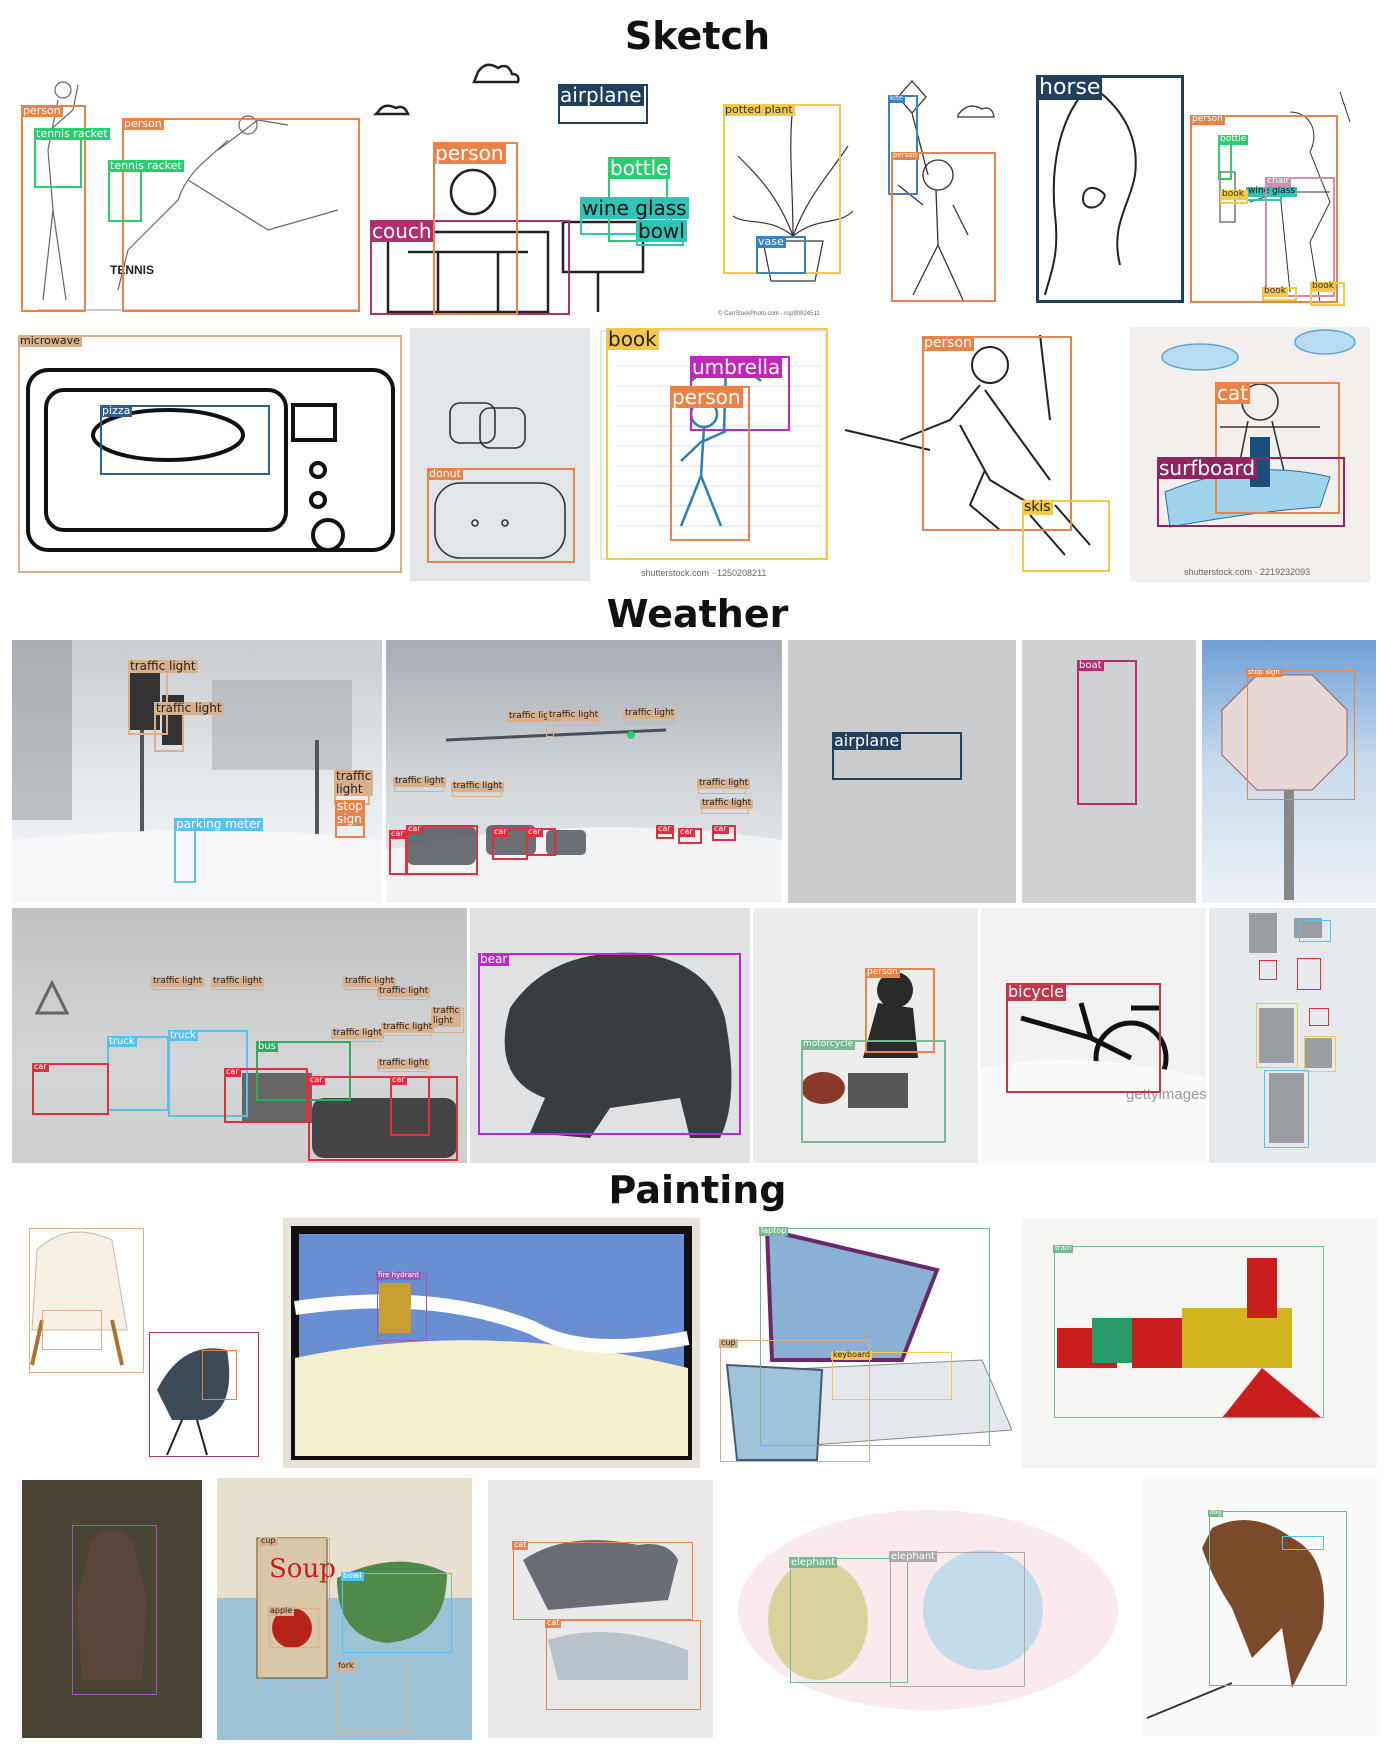  What do you see at coordinates (1216, 1513) in the screenshot?
I see `bbox-label: dog` at bounding box center [1216, 1513].